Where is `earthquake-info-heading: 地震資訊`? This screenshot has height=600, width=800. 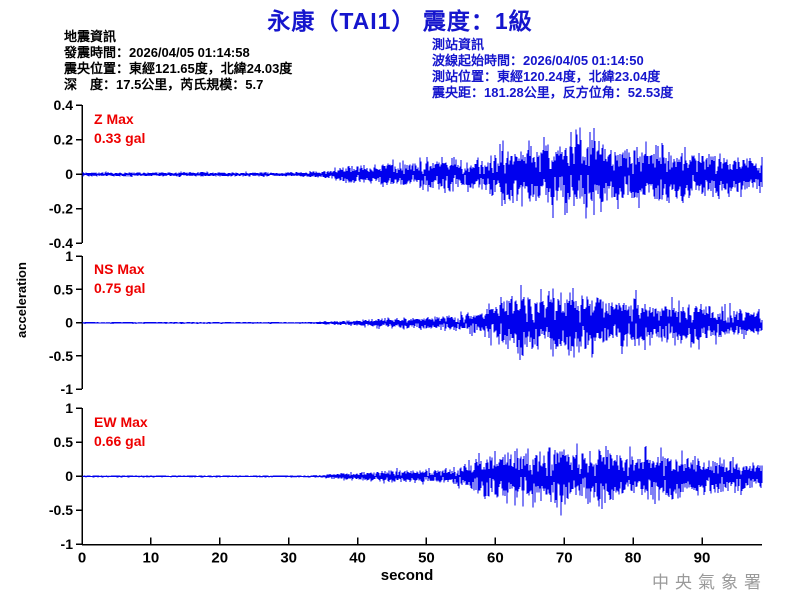 earthquake-info-heading: 地震資訊 is located at coordinates (90, 36).